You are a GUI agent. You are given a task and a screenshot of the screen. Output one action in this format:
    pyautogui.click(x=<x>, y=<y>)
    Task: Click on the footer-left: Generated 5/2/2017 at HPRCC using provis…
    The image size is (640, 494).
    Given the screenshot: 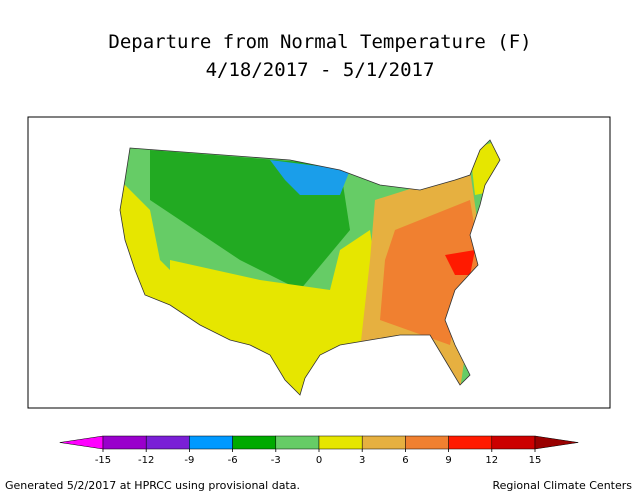 What is the action you would take?
    pyautogui.click(x=152, y=485)
    